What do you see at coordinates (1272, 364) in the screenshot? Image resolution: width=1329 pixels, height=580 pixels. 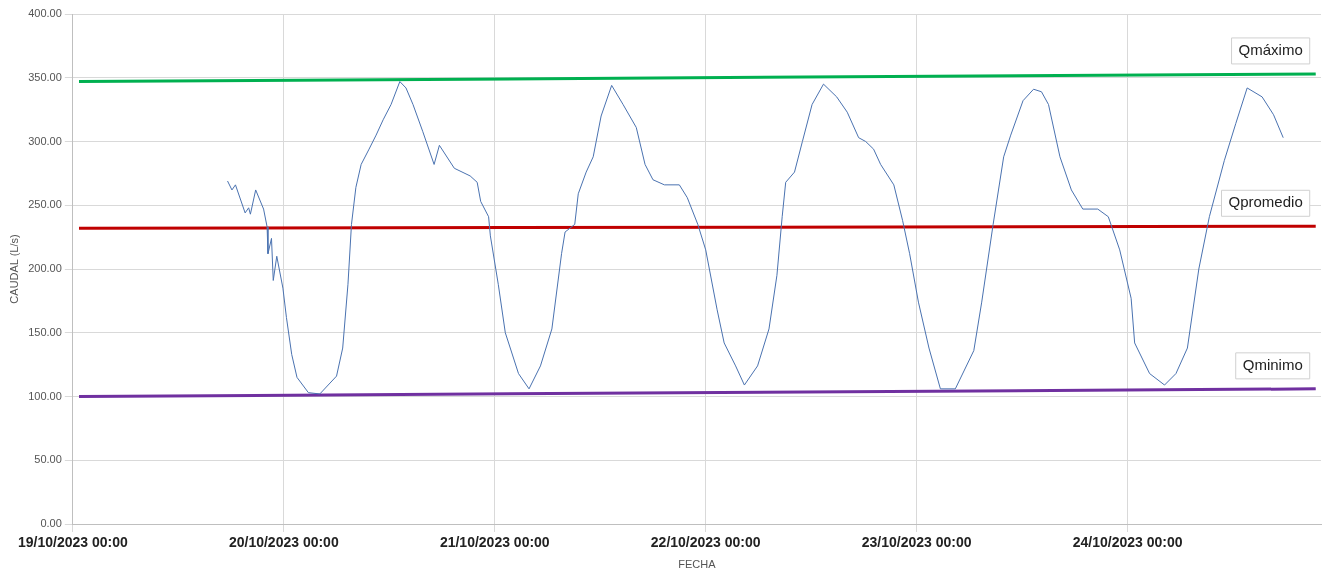 I see `series-label: Qminimo` at bounding box center [1272, 364].